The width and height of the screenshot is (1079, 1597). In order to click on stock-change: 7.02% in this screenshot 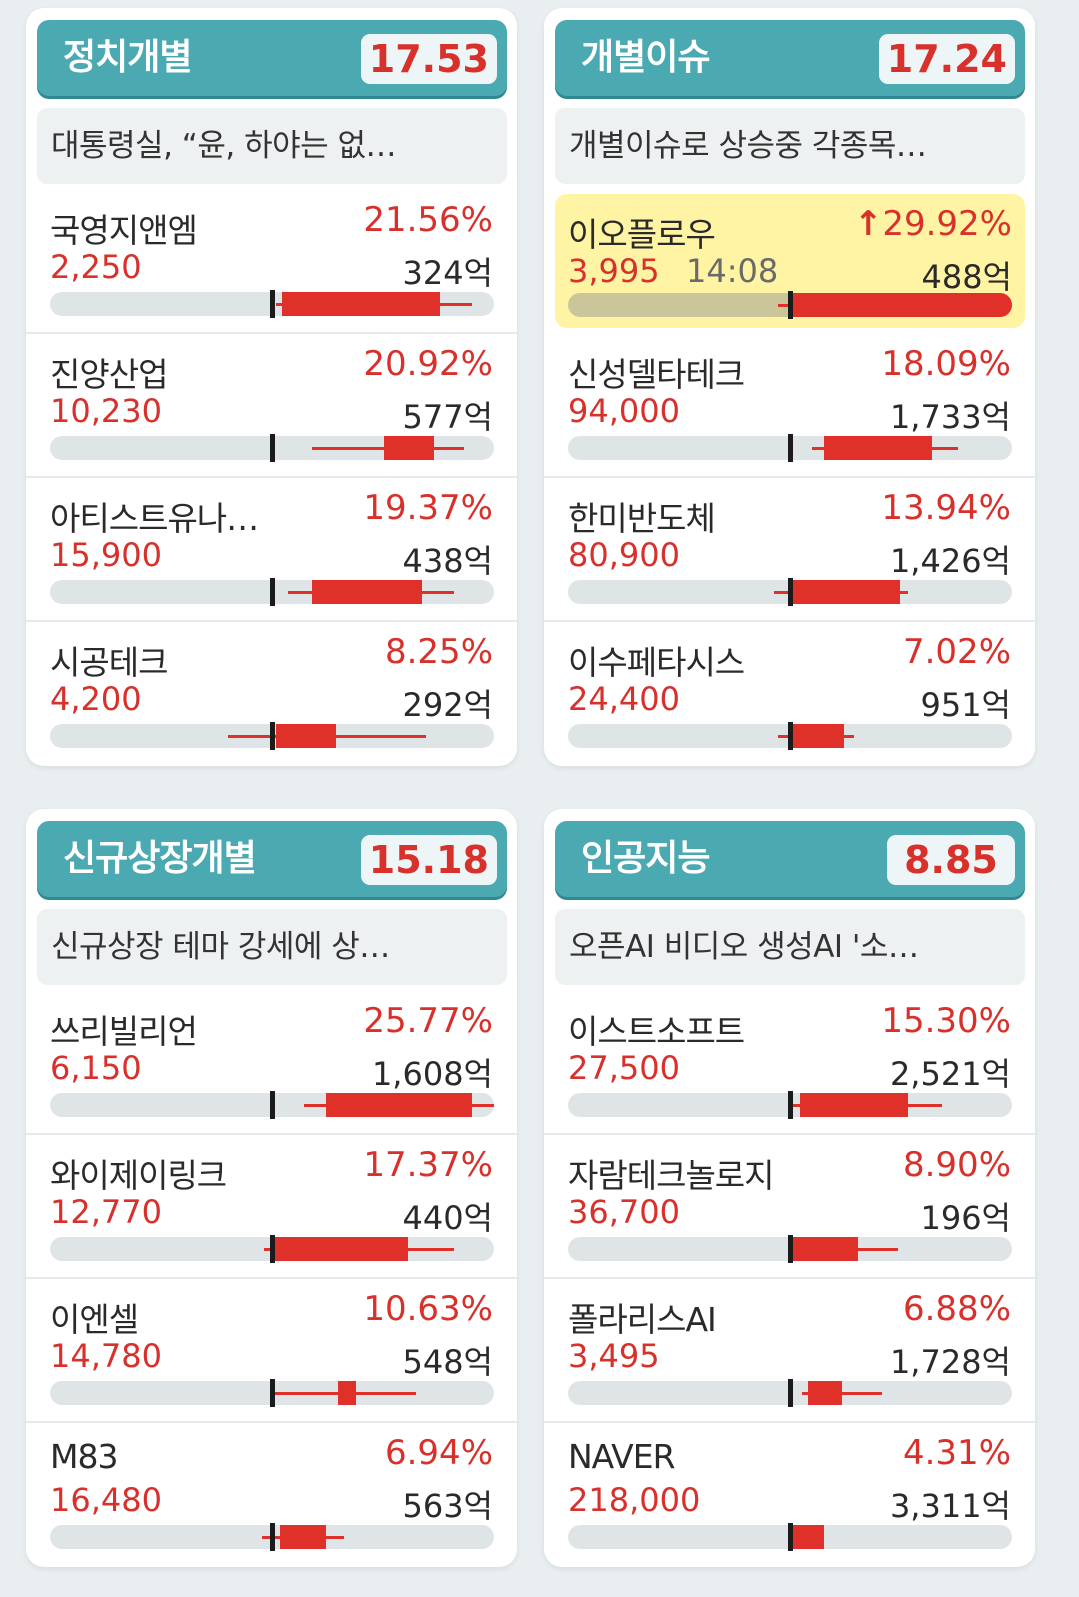, I will do `click(956, 652)`.